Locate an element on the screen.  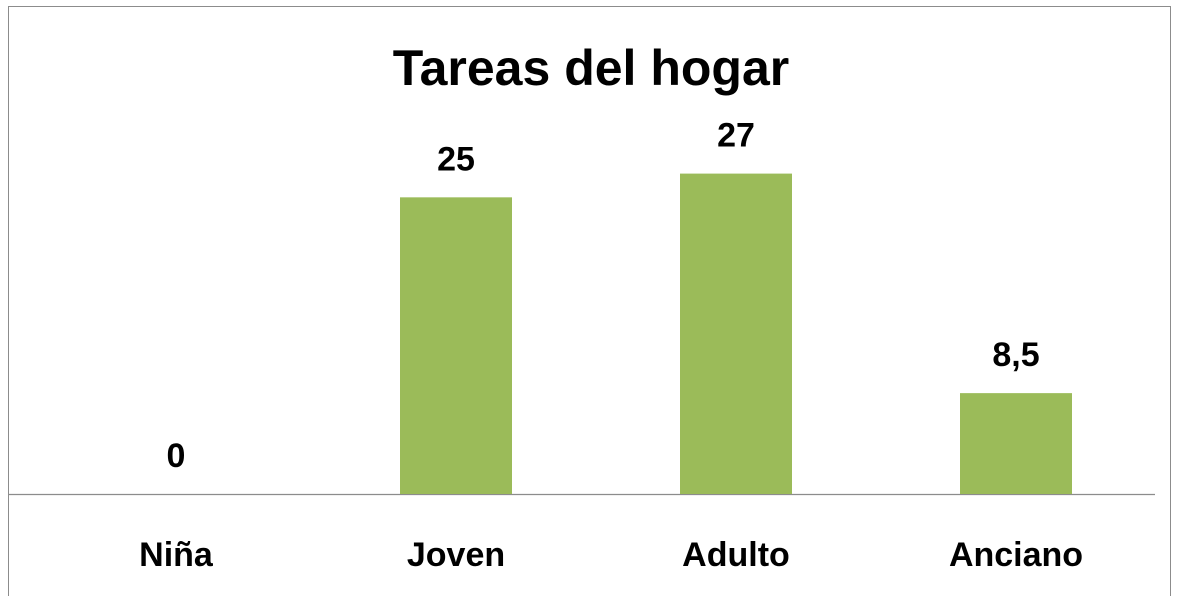
data-label: 25 is located at coordinates (456, 159).